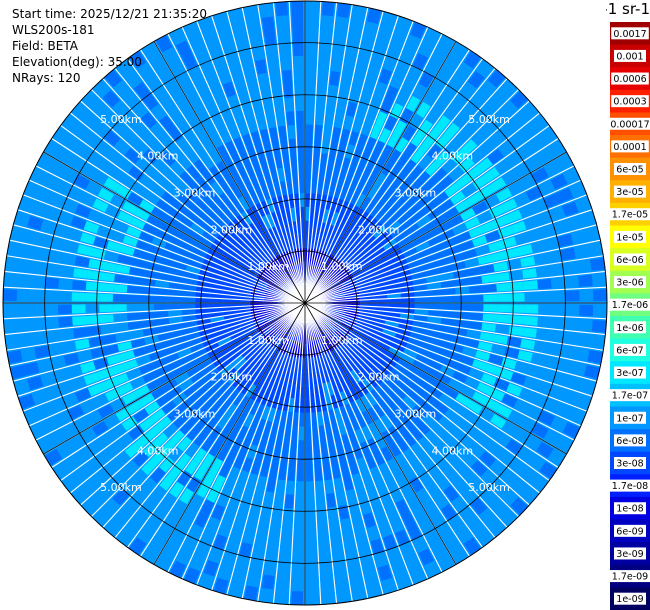  Describe the element at coordinates (630, 463) in the screenshot. I see `colorbar-cell: 3e-08` at that location.